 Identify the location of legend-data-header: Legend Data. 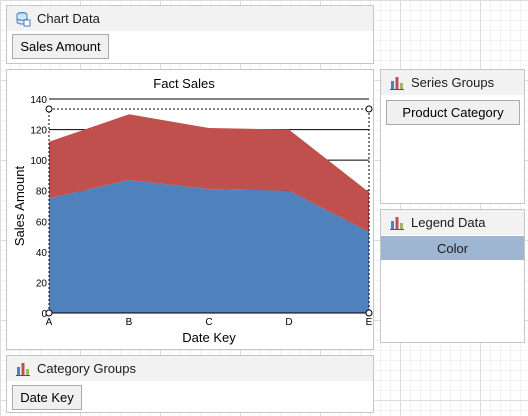
(452, 222).